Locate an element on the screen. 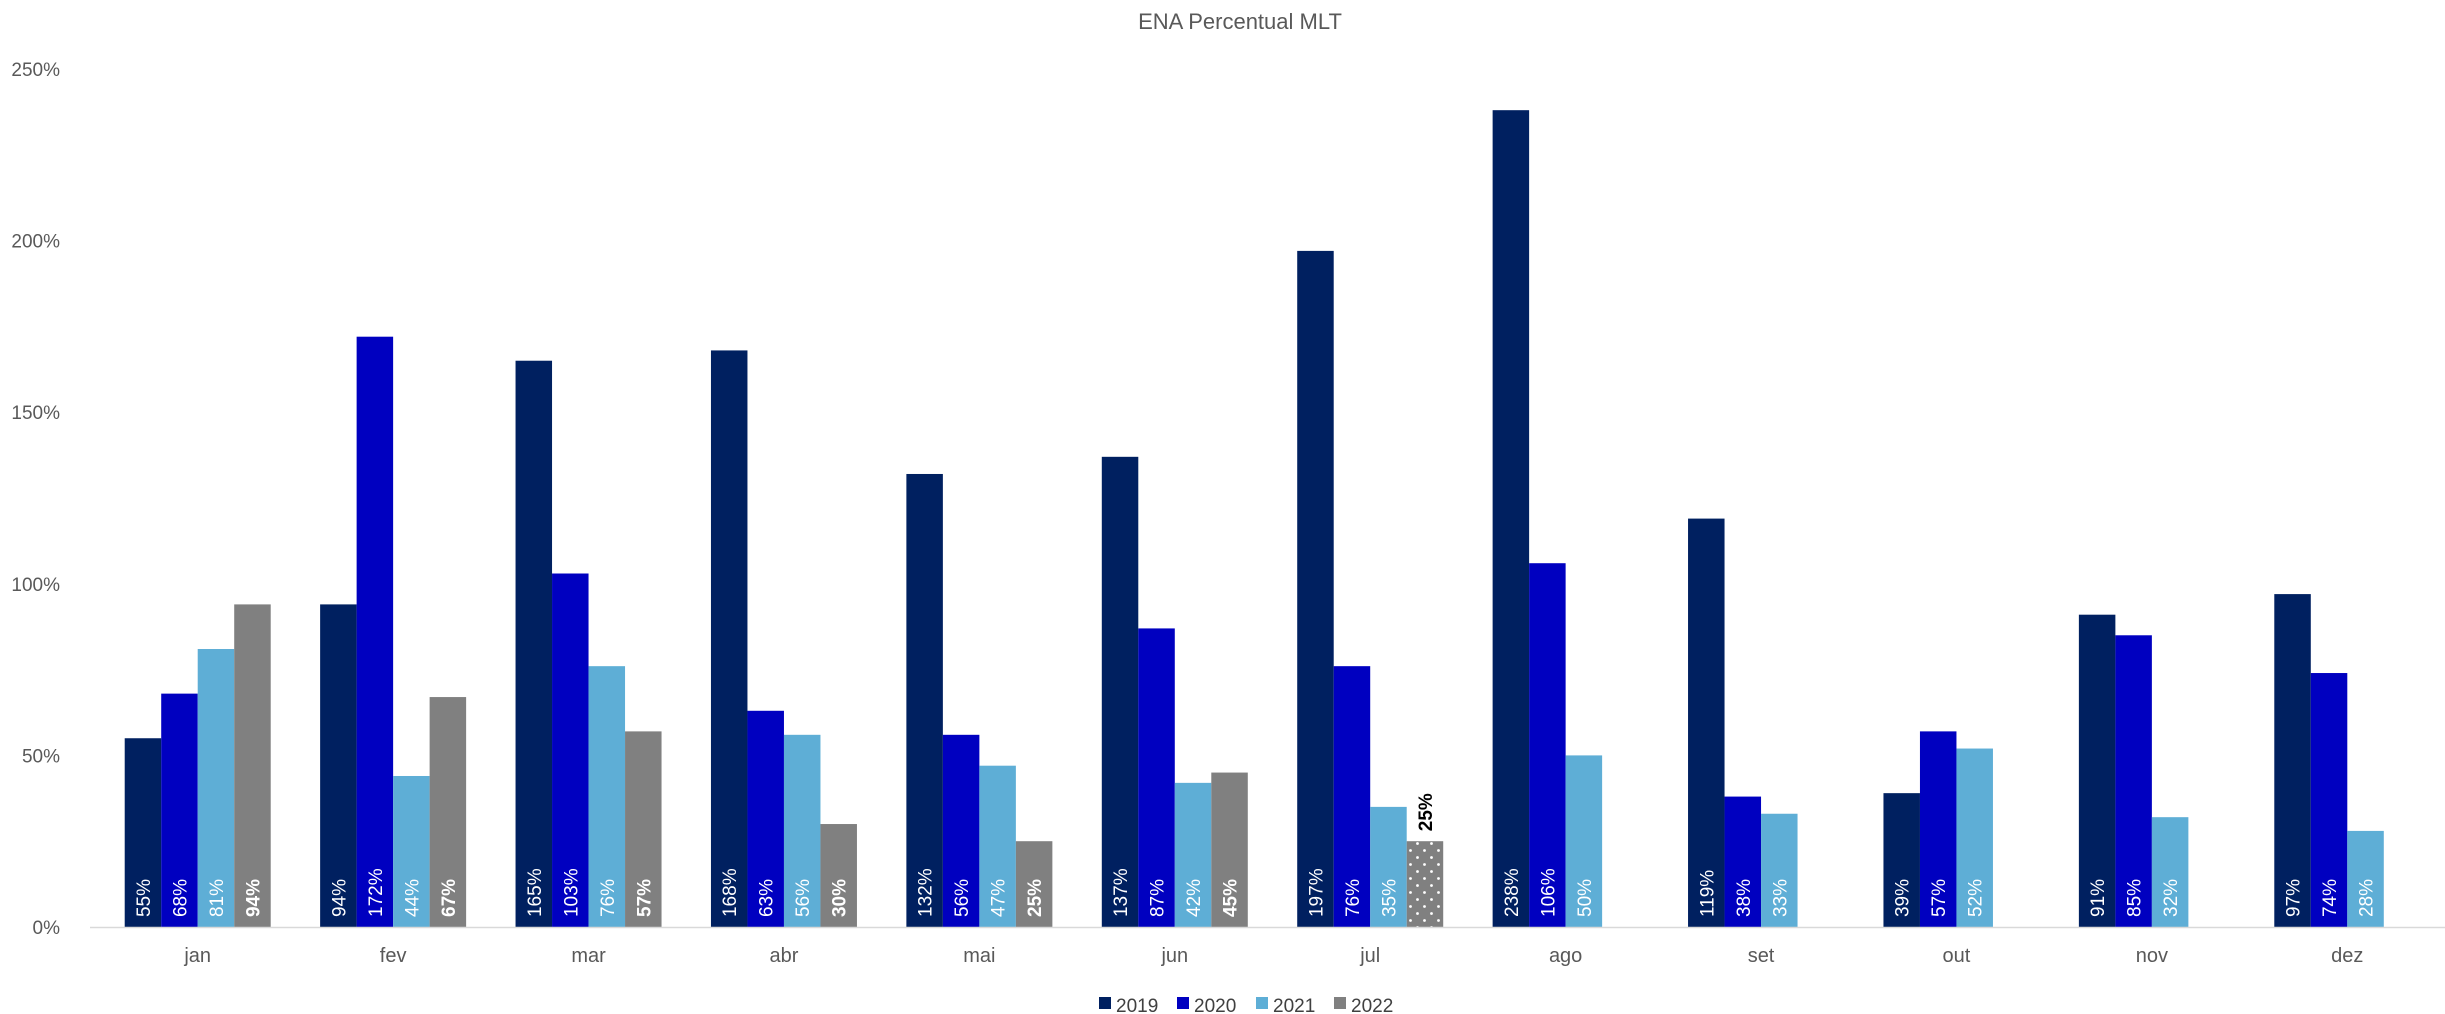 This screenshot has width=2445, height=1014. data-label-2021-set: 33% is located at coordinates (1780, 898).